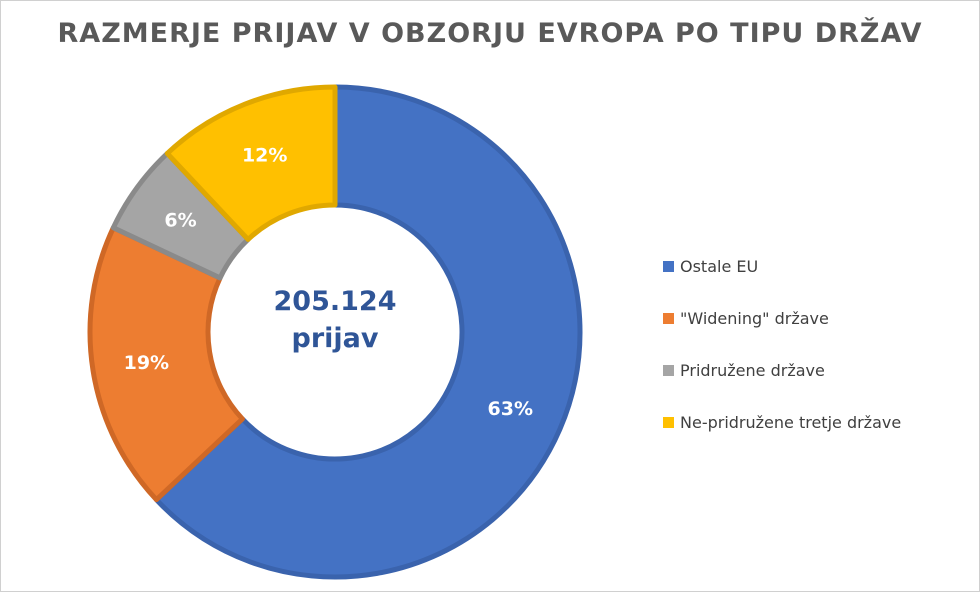 The height and width of the screenshot is (592, 980). Describe the element at coordinates (791, 422) in the screenshot. I see `legend-label: Ne-pridružene tretje države` at that location.